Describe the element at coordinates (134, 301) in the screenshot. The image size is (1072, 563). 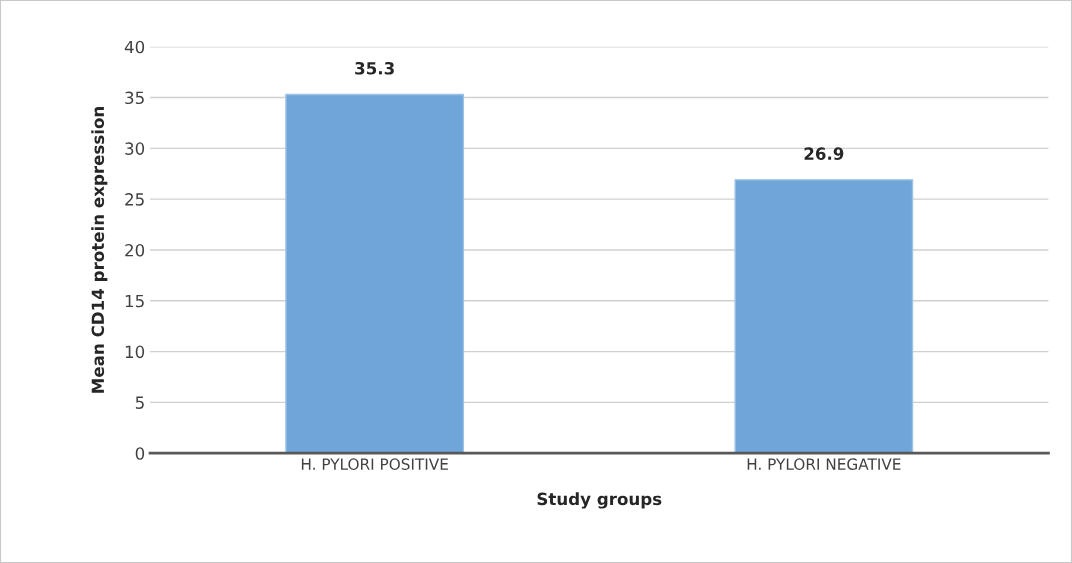
I see `y-tick-label: 15` at that location.